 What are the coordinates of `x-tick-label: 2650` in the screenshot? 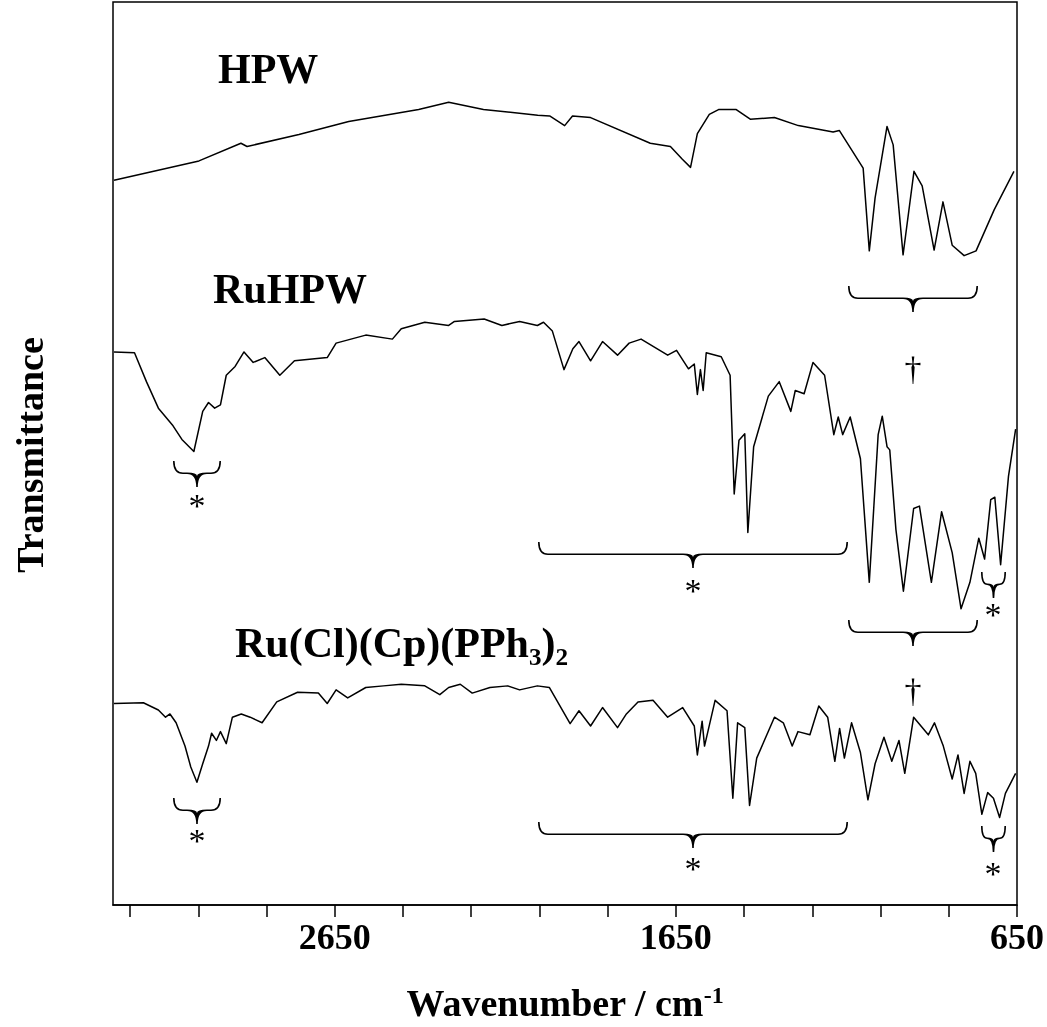 It's located at (334, 937).